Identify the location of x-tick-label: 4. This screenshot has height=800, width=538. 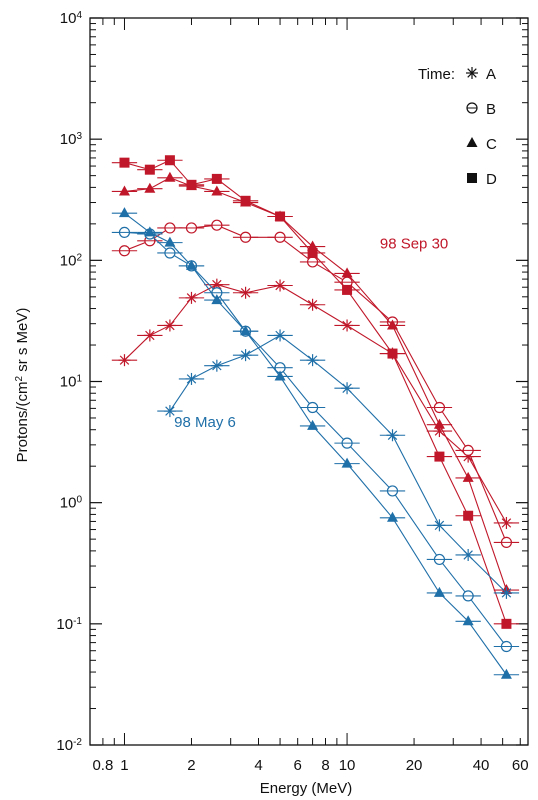
(258, 765).